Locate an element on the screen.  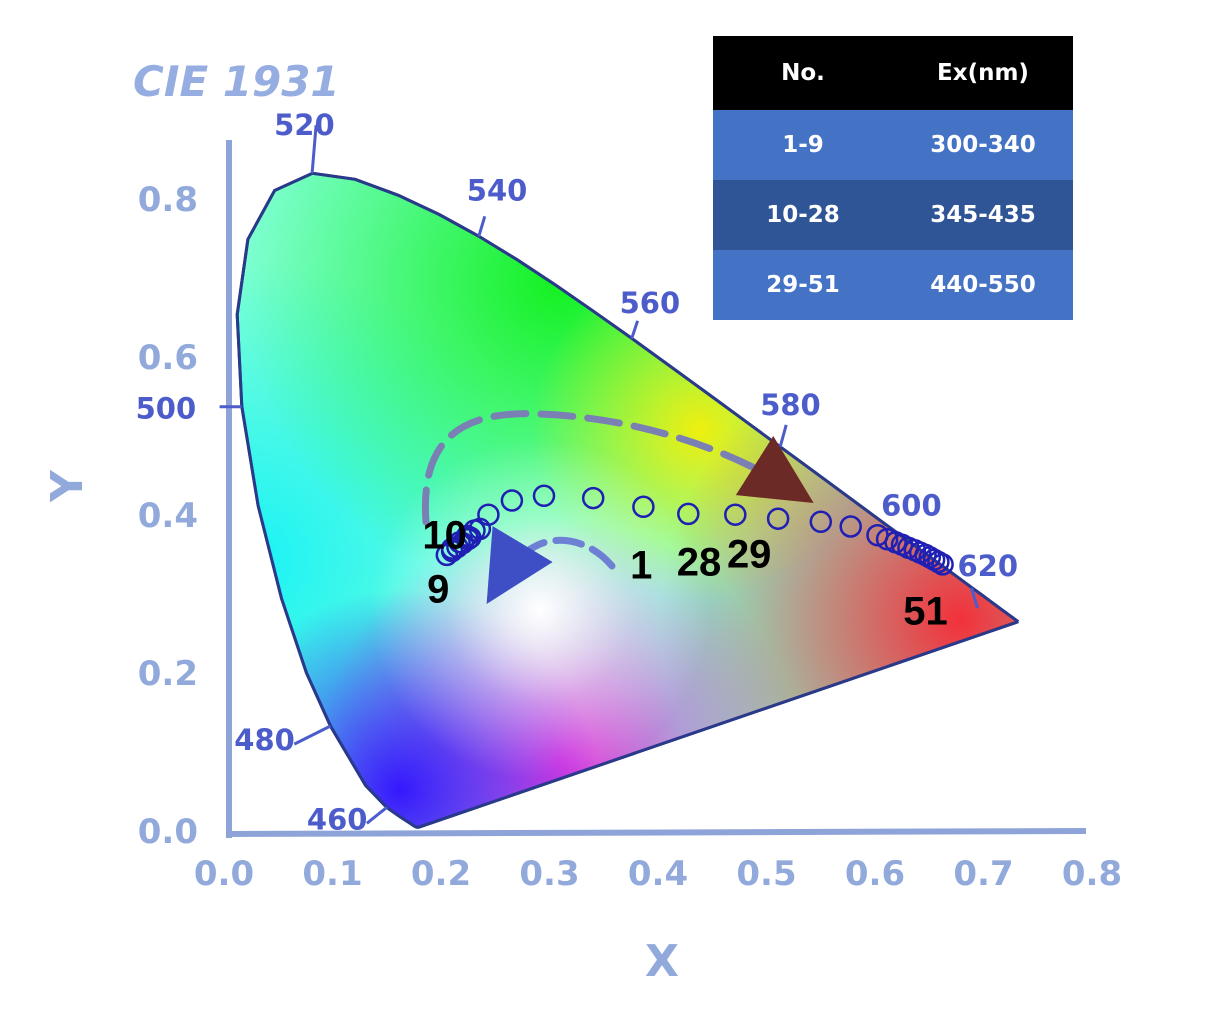
x-tick-label: 0.4 is located at coordinates (658, 874).